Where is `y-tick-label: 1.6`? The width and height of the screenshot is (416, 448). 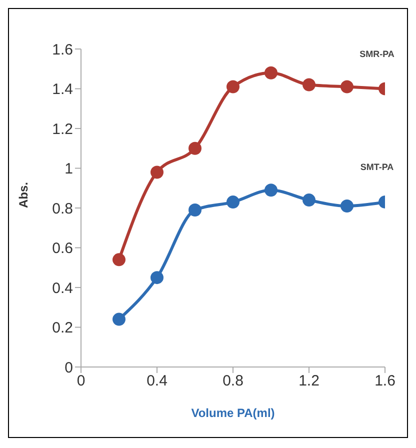 y-tick-label: 1.6 is located at coordinates (62, 49).